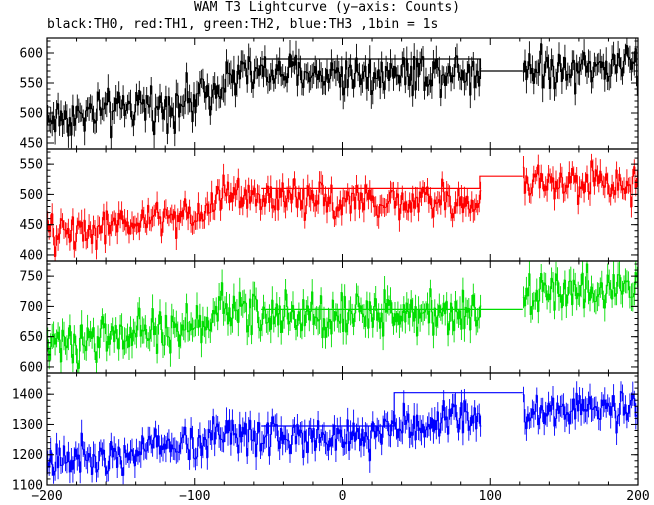  I want to click on x-tick-label: −100, so click(194, 496).